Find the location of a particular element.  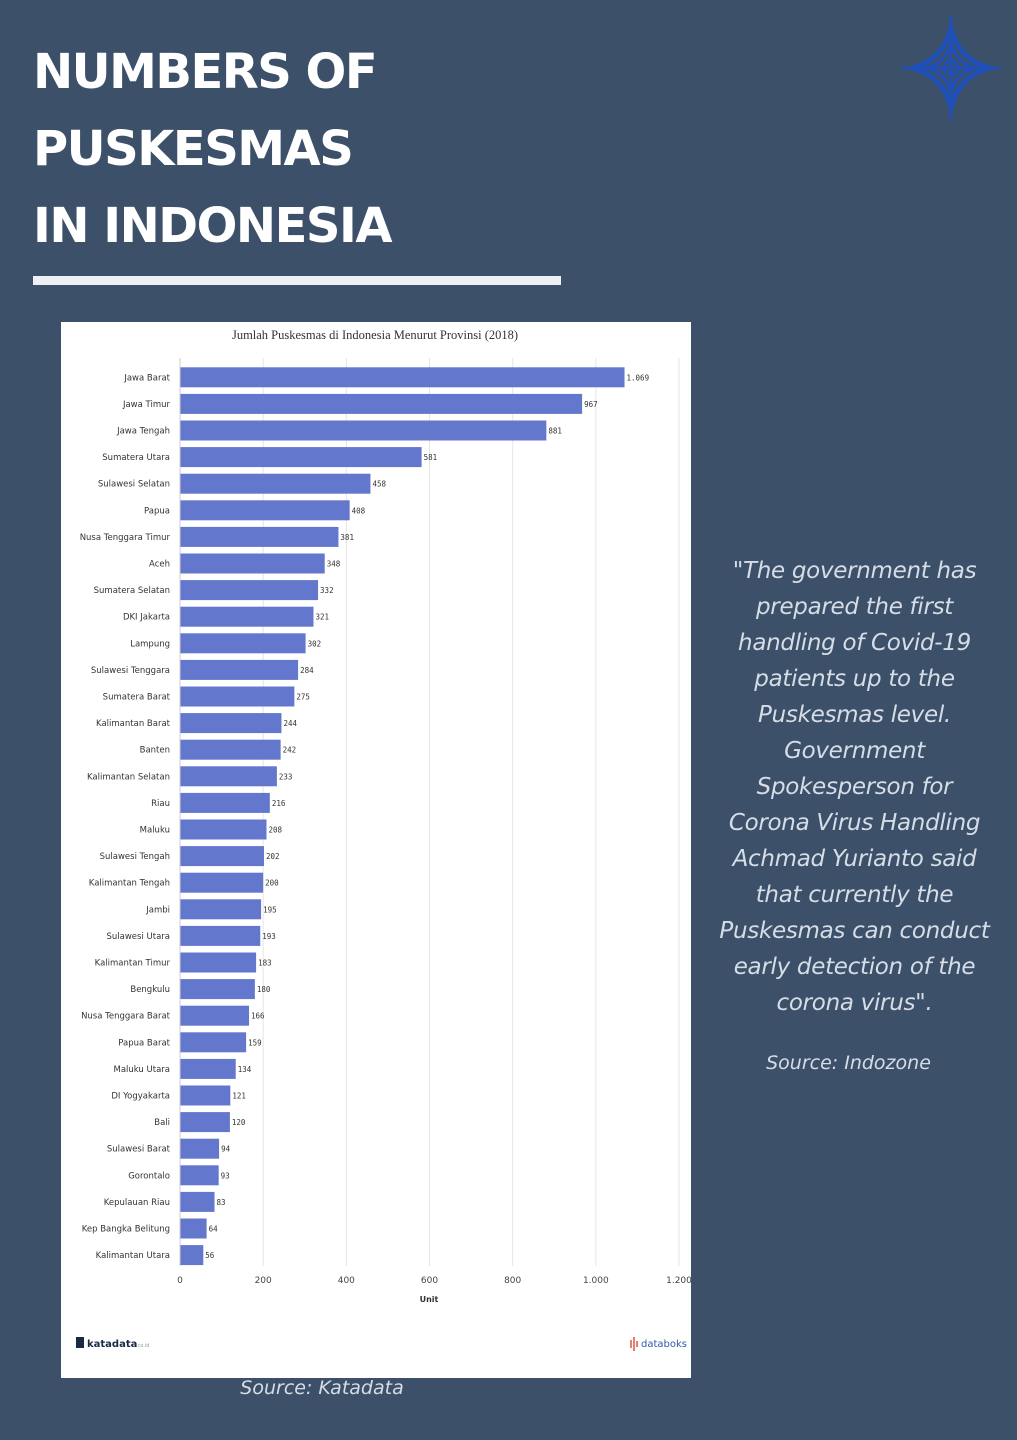

value-label: 208 is located at coordinates (275, 830).